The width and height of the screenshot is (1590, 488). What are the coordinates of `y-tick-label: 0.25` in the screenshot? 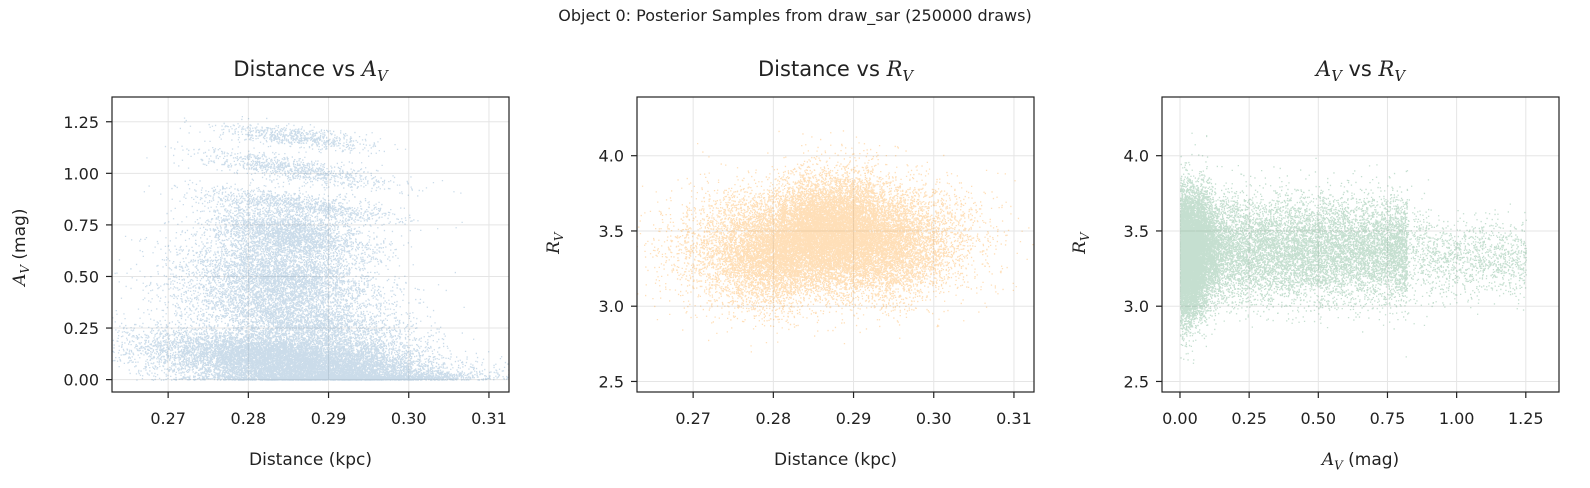 It's located at (81, 328).